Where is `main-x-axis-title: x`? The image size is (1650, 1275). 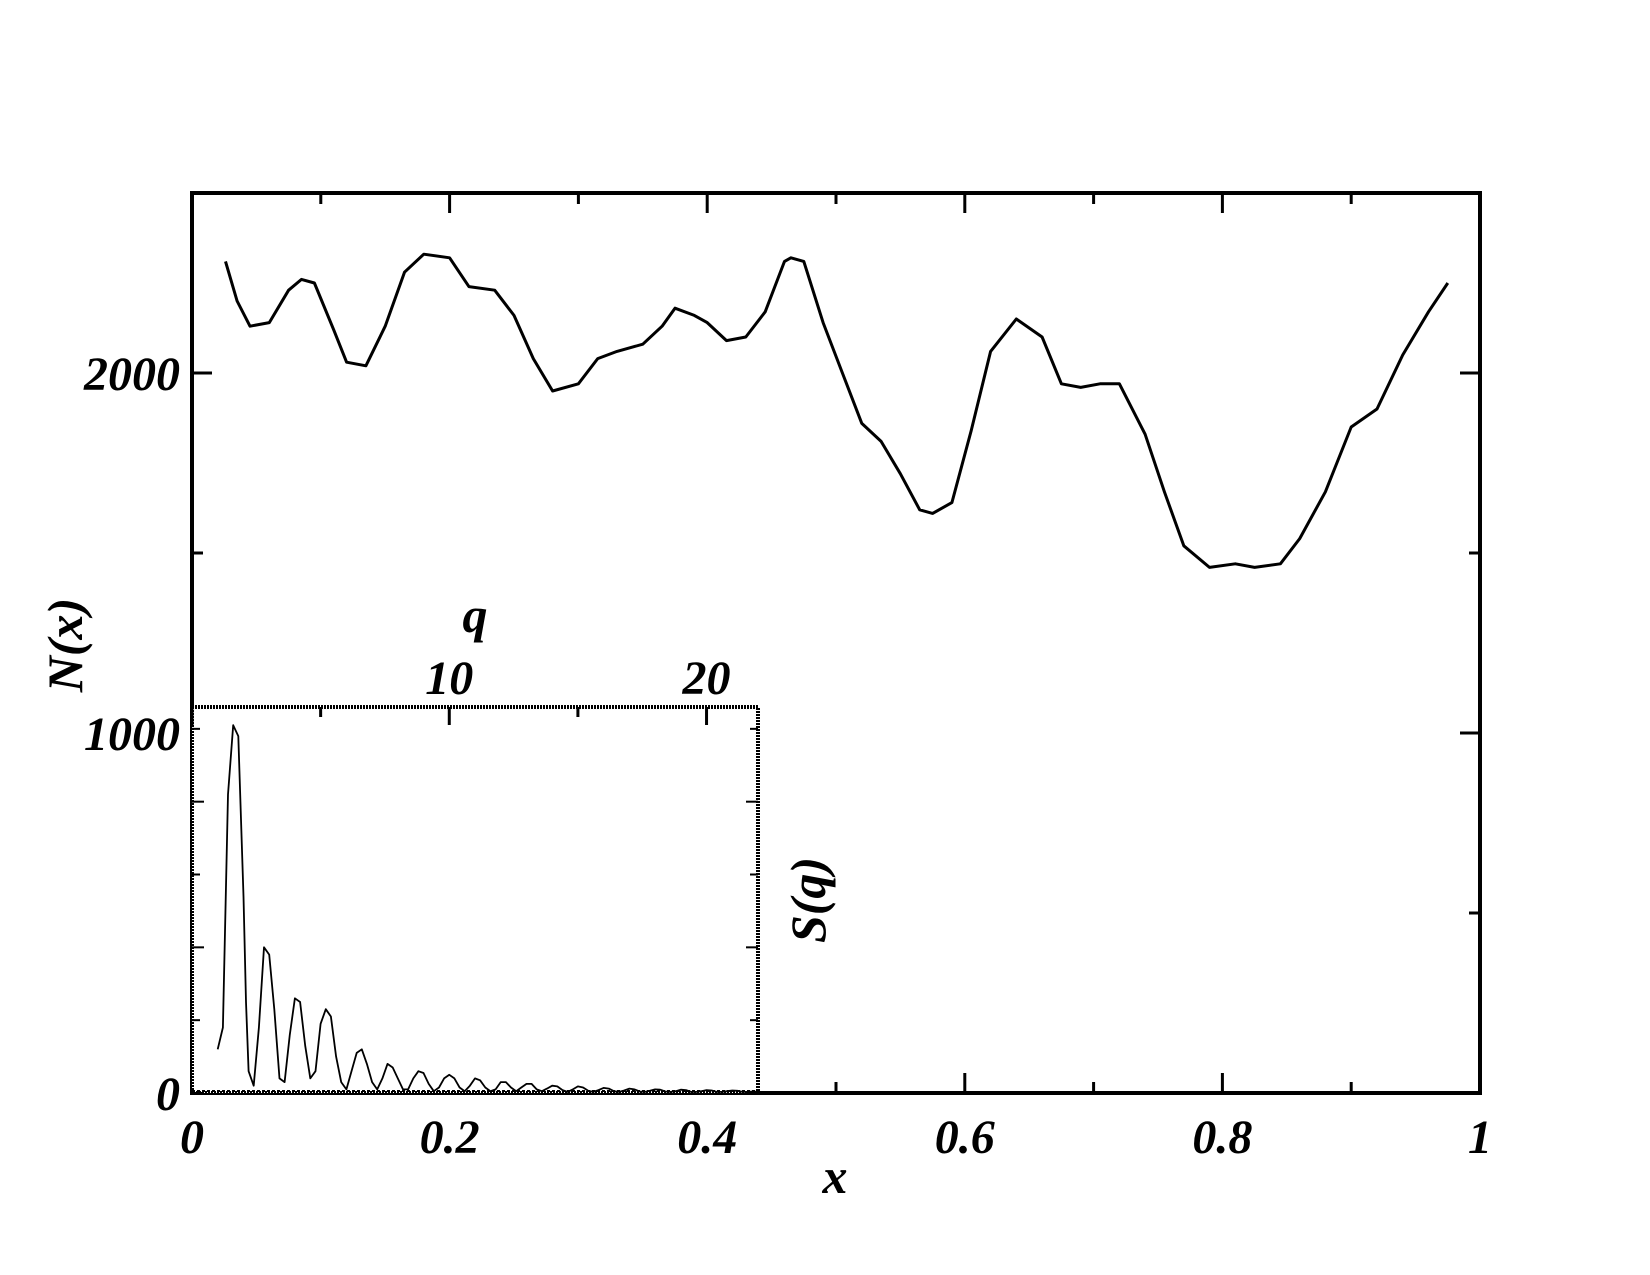 main-x-axis-title: x is located at coordinates (835, 1176).